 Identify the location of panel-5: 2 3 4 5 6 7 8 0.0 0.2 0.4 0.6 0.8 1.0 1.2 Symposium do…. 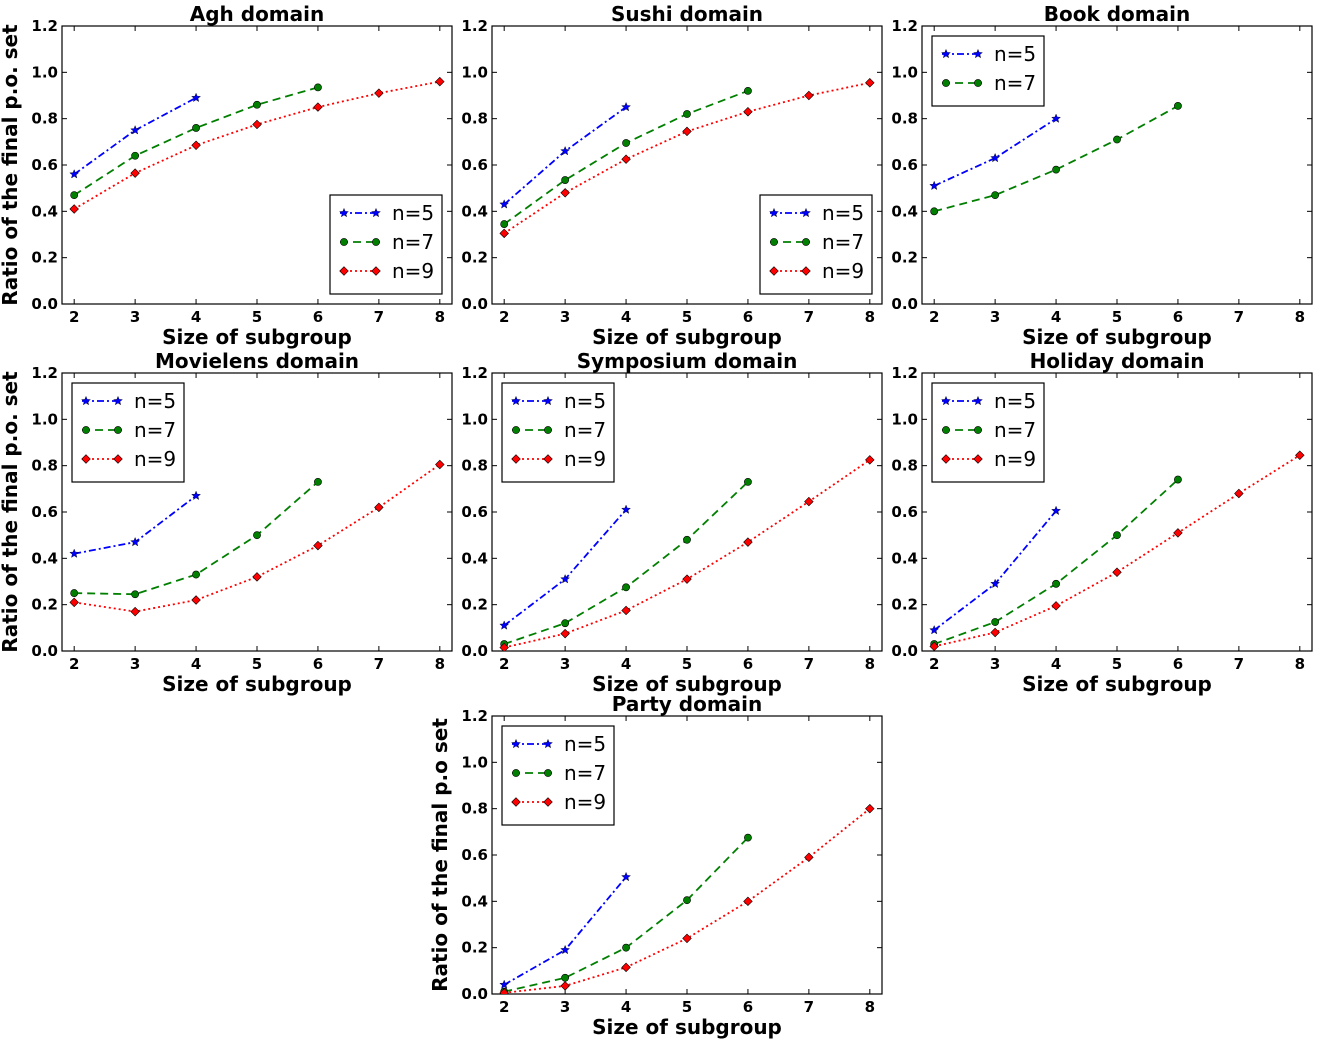
(672, 522).